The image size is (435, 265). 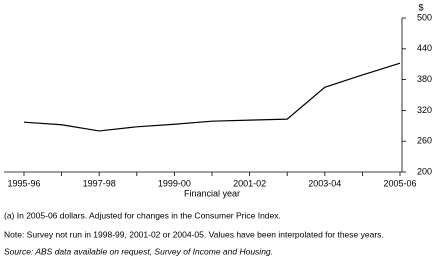 What do you see at coordinates (424, 79) in the screenshot?
I see `y-tick-label: 380` at bounding box center [424, 79].